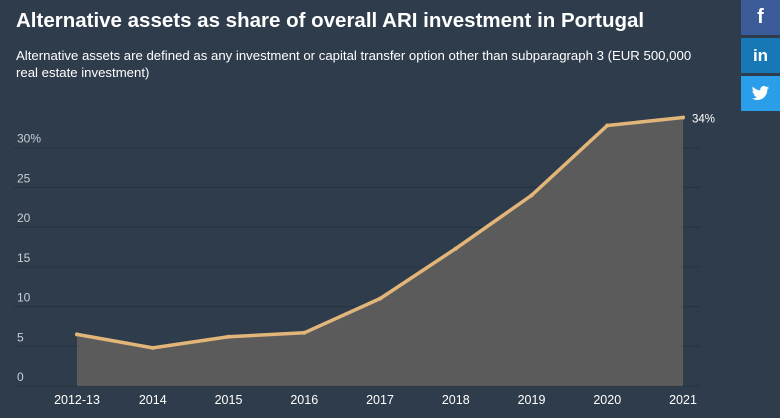 This screenshot has height=418, width=780. I want to click on twitter-share-button, so click(760, 93).